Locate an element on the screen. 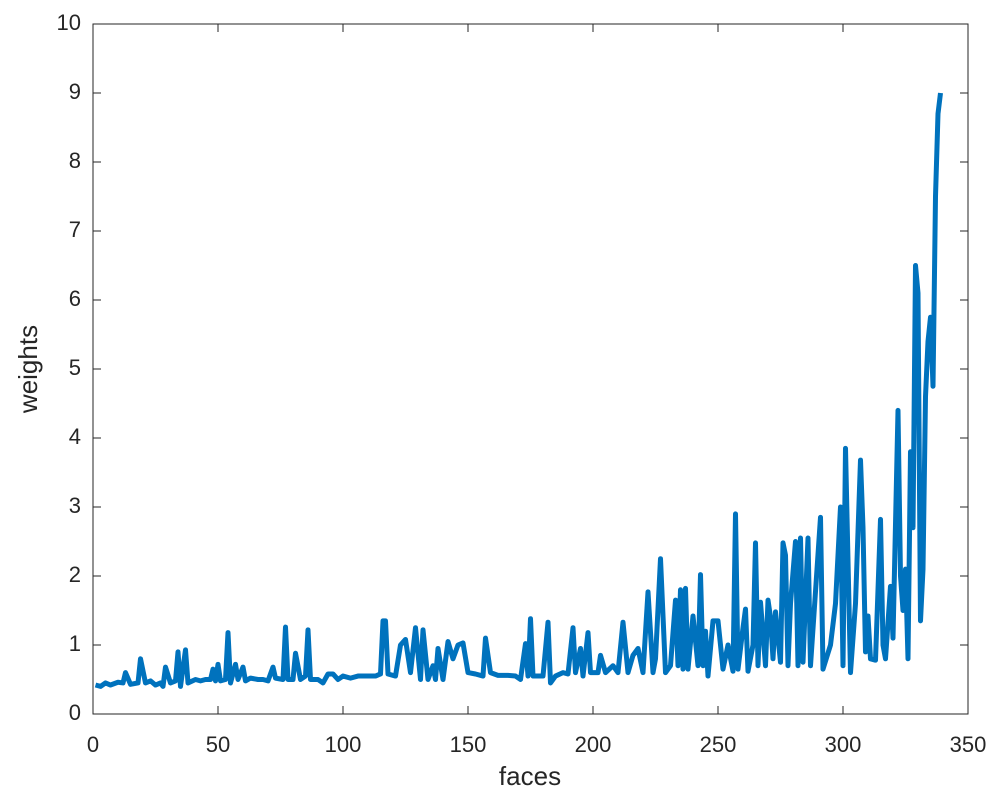 The height and width of the screenshot is (803, 996). y-tick-label: 8 is located at coordinates (75, 160).